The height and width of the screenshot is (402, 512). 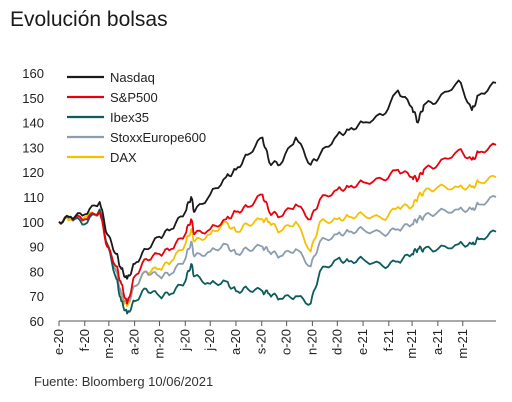 What do you see at coordinates (33, 172) in the screenshot?
I see `y-tick-label: 120` at bounding box center [33, 172].